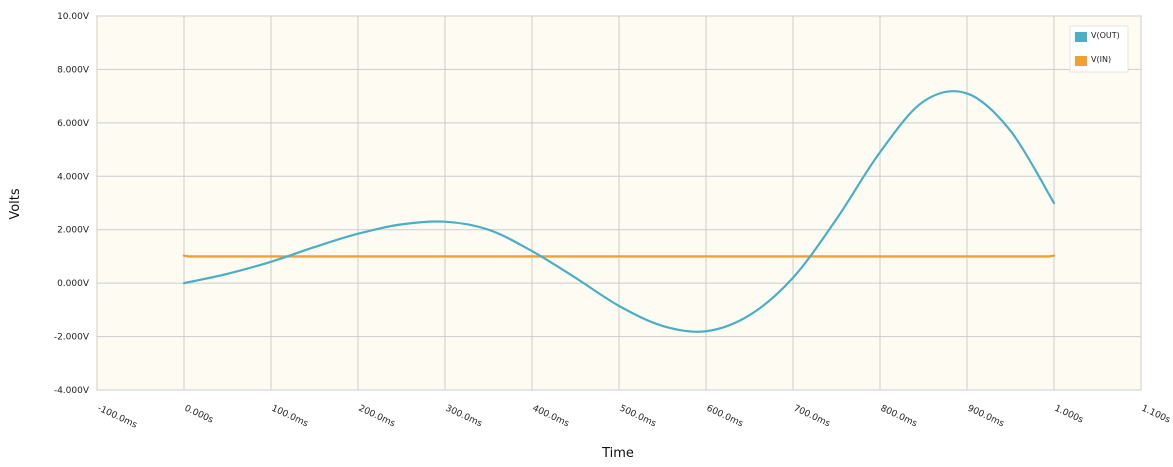  I want to click on y-tick-label: 4.000V, so click(73, 177).